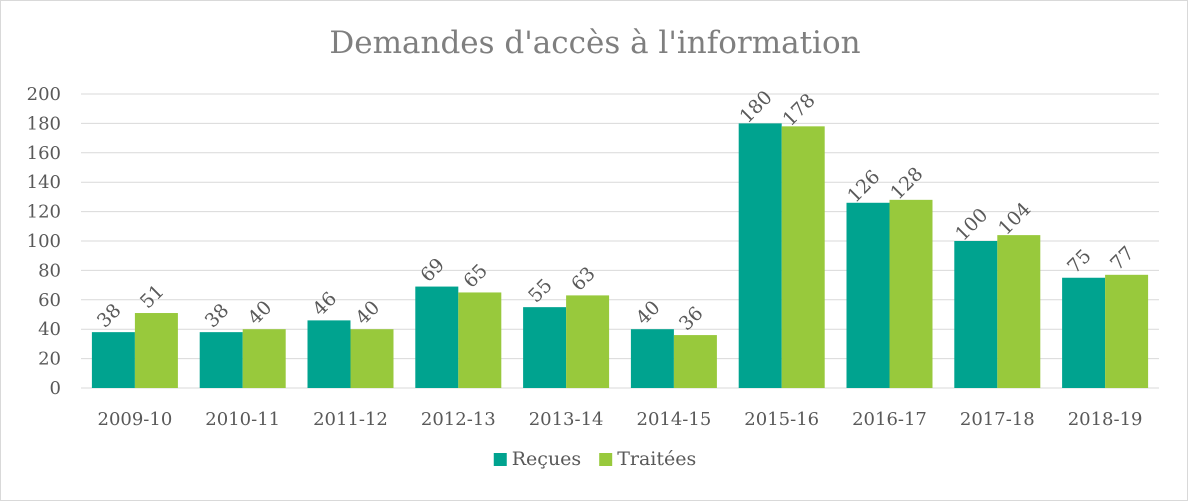 The image size is (1188, 501). I want to click on legend-label: Reçues, so click(546, 459).